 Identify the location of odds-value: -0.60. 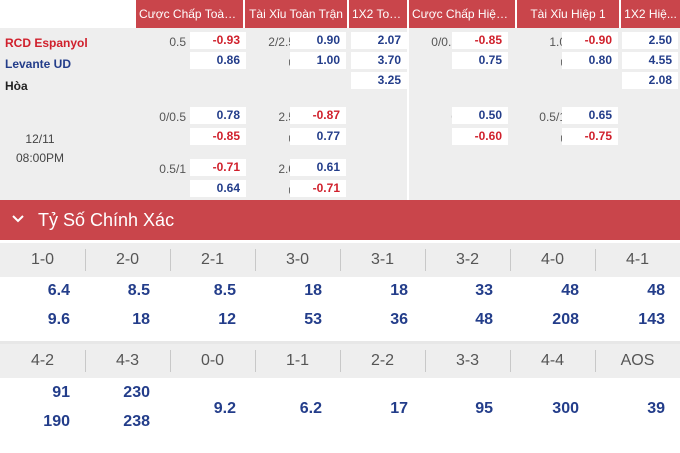
(480, 136).